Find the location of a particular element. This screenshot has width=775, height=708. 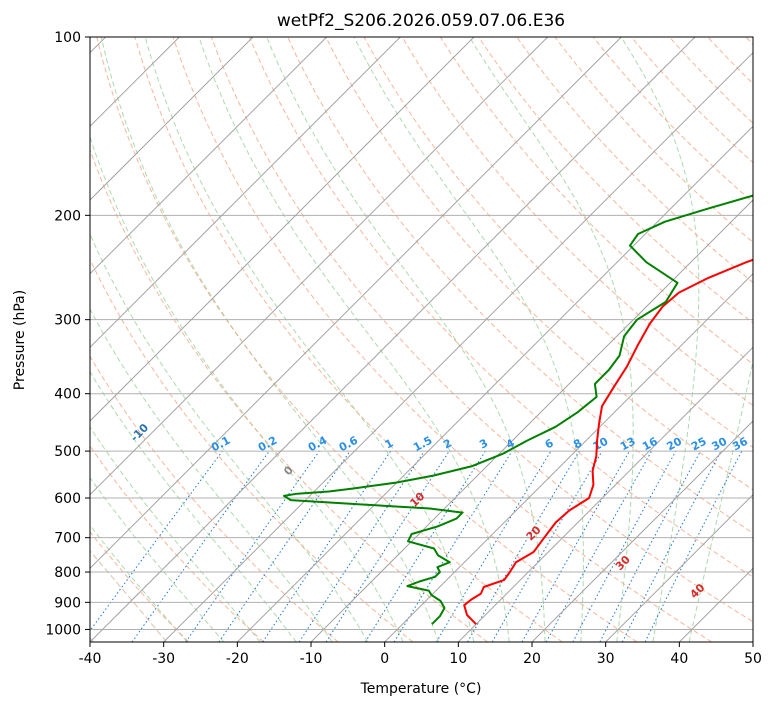

x-tick-label: 50 is located at coordinates (753, 659).